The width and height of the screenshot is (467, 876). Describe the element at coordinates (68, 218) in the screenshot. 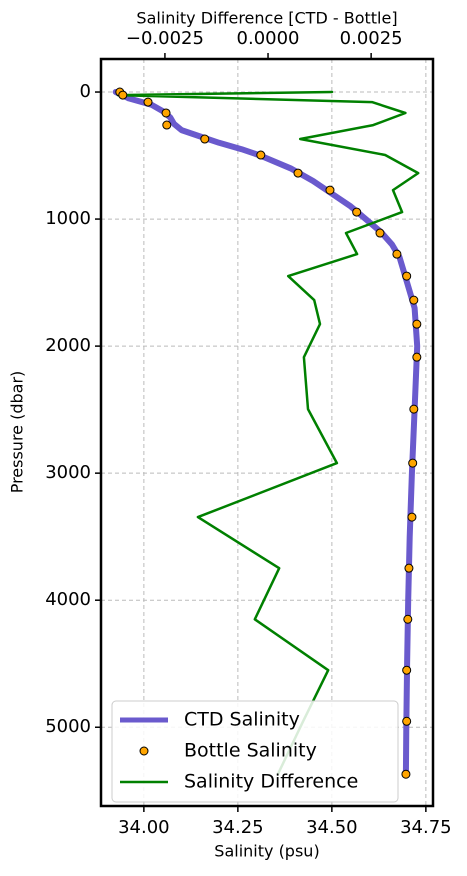

I see `y-tick-label: 1000` at that location.